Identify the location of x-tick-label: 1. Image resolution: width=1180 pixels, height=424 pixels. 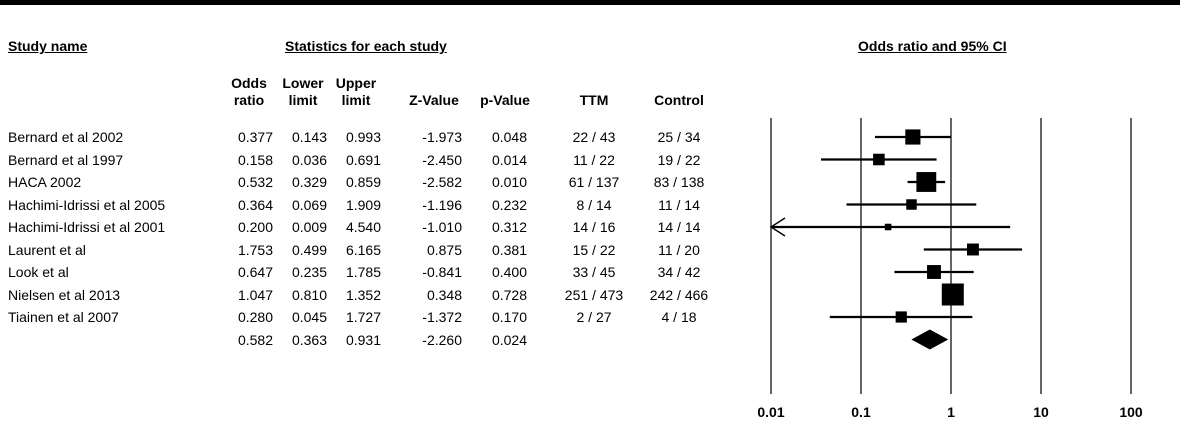
(951, 412).